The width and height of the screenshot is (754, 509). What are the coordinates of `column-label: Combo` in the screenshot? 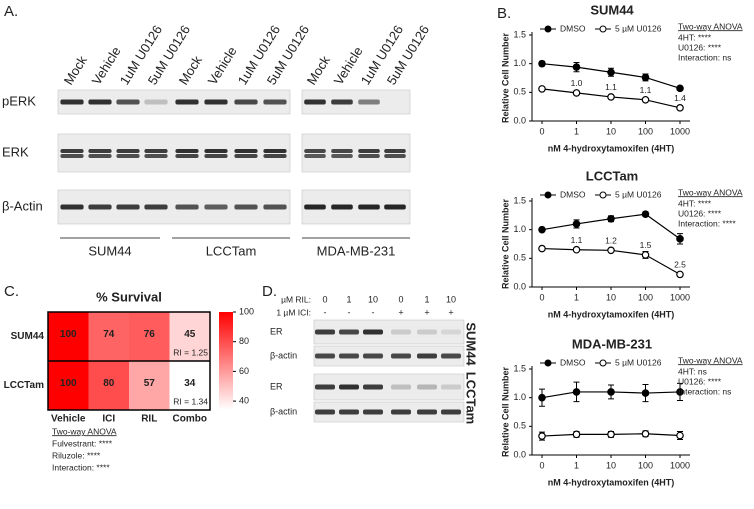 It's located at (190, 419).